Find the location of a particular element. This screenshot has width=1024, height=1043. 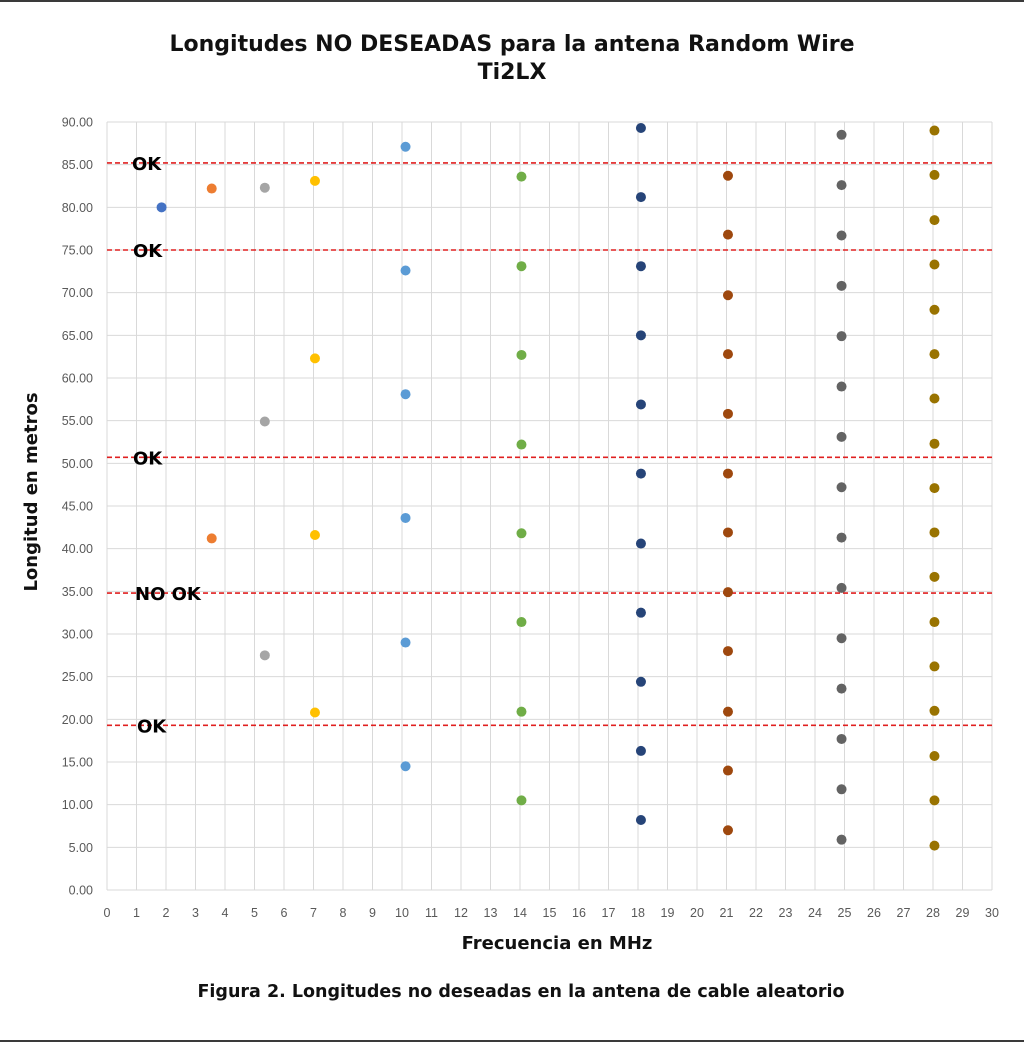

x-tick-label: 27 is located at coordinates (904, 913).